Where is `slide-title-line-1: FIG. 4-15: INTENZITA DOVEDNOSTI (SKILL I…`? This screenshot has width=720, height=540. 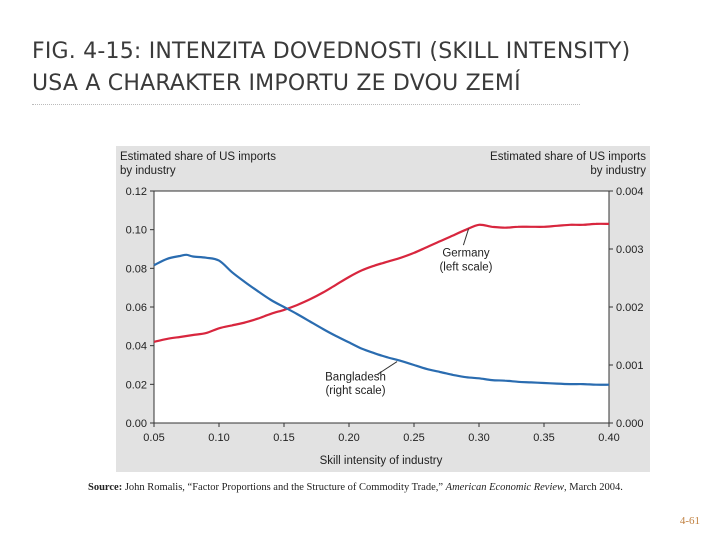
slide-title-line-1: FIG. 4-15: INTENZITA DOVEDNOSTI (SKILL I… is located at coordinates (331, 51).